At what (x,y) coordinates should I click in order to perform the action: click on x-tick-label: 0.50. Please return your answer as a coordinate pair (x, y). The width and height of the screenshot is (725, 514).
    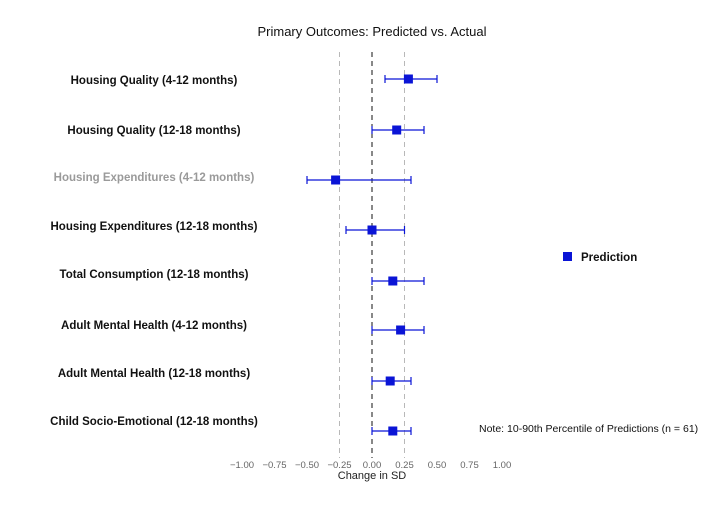
    Looking at the image, I should click on (437, 465).